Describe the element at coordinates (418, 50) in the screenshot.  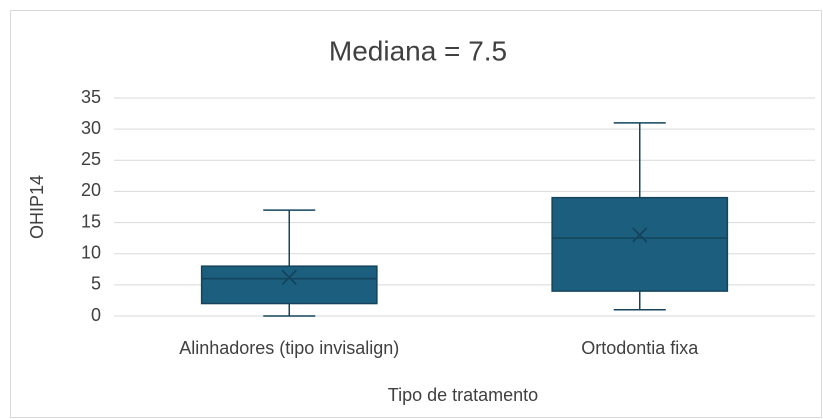
I see `chart-title: Mediana = 7.5` at that location.